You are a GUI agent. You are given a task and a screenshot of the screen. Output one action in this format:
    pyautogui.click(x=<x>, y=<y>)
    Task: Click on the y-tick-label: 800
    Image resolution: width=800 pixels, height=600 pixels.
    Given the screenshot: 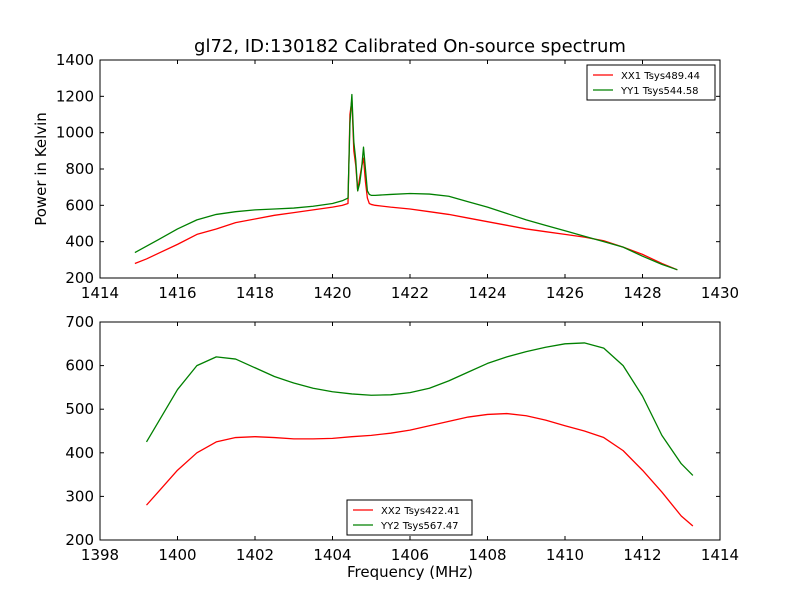 What is the action you would take?
    pyautogui.click(x=79, y=169)
    